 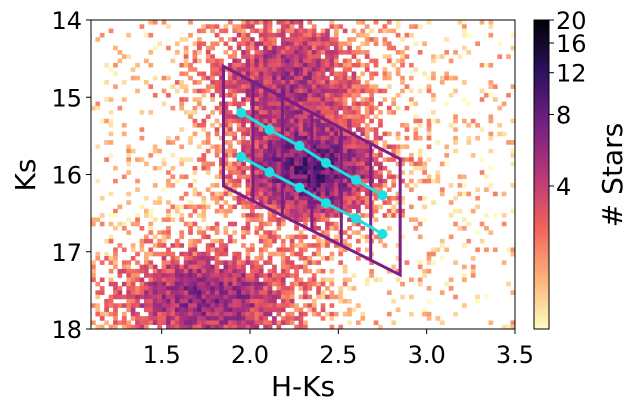 I want to click on x-tick-label: 2.5, so click(x=338, y=355).